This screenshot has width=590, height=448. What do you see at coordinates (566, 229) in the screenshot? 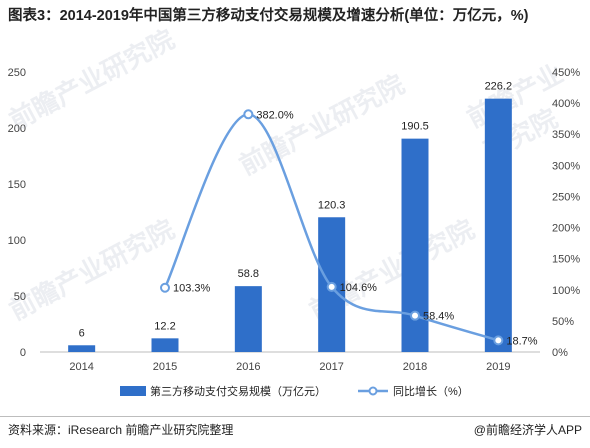
I see `y2-tick-label: 200%` at bounding box center [566, 229].